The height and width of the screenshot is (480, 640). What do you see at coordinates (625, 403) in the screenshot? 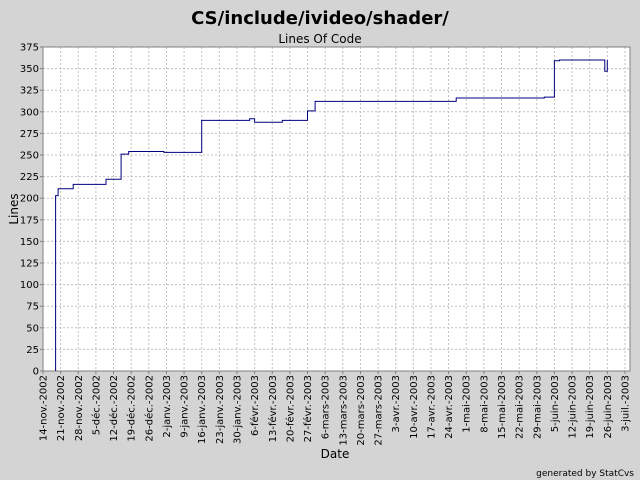
I see `x-tick-label: 3-juil.-2003` at bounding box center [625, 403].